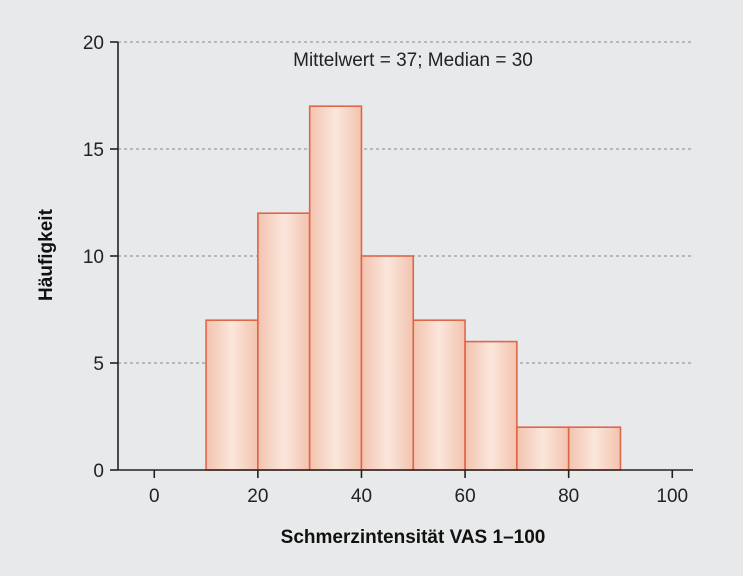 This screenshot has width=743, height=576. Describe the element at coordinates (361, 496) in the screenshot. I see `x-tick-label: 40` at that location.